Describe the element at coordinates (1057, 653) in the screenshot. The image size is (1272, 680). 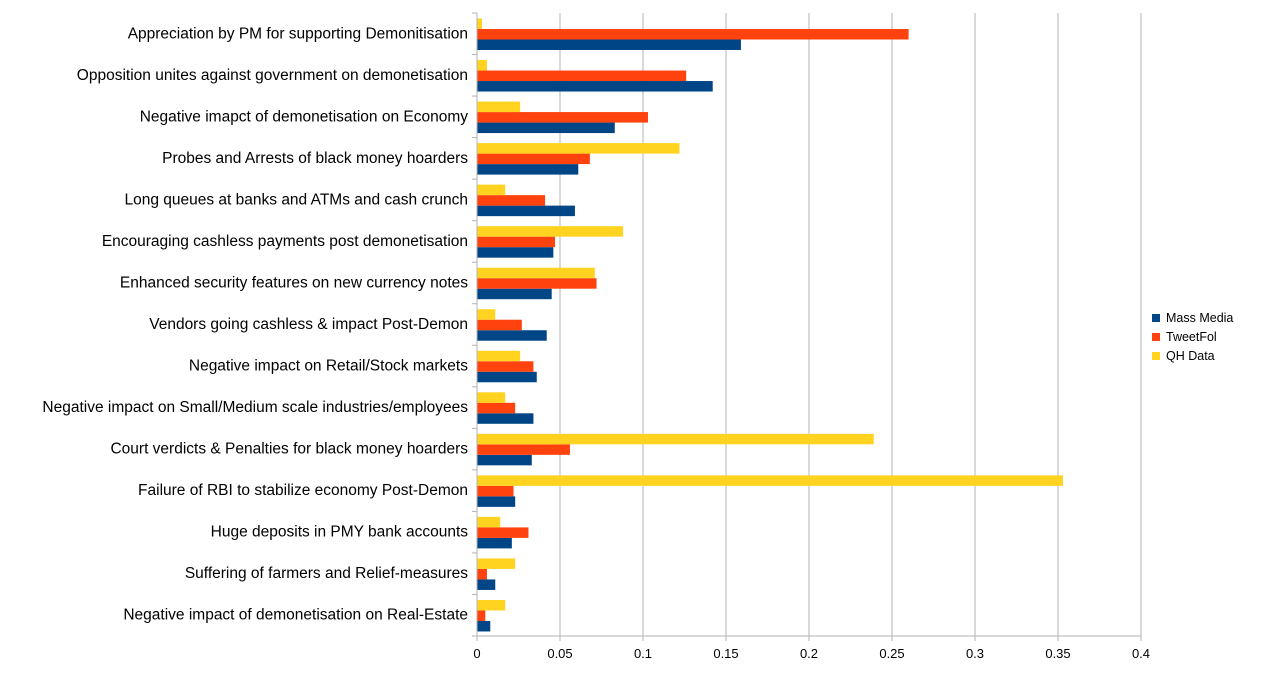
I see `x-tick-label: 0.35` at that location.